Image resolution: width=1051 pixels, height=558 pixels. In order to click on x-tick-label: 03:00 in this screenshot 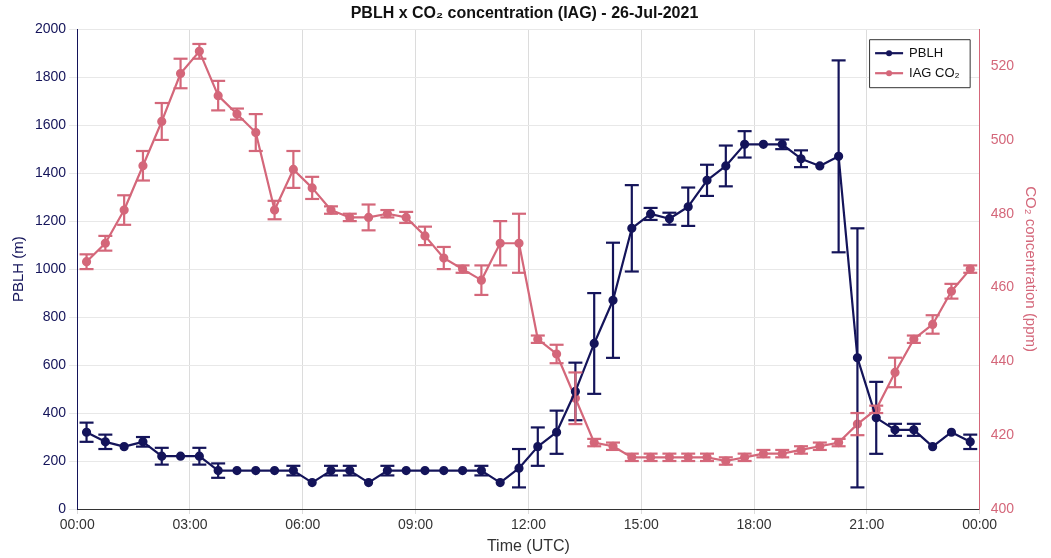, I will do `click(190, 524)`.